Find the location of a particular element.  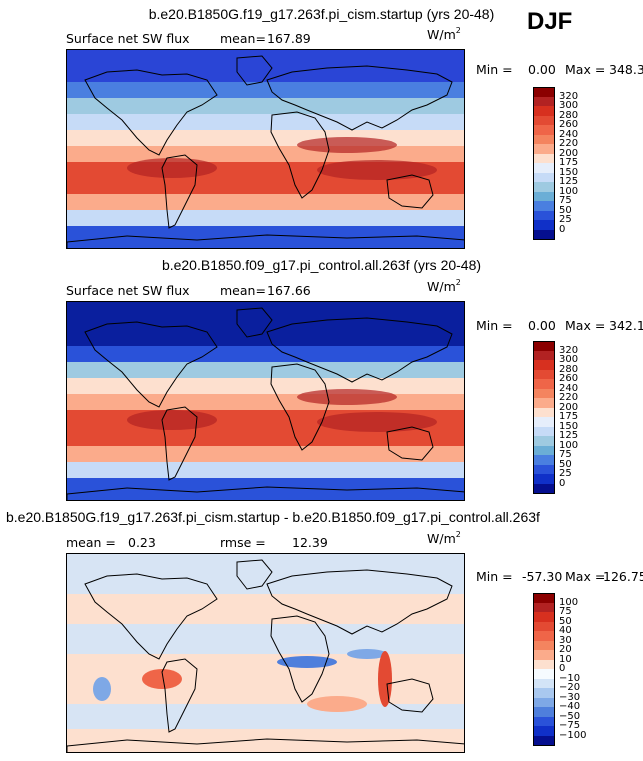

max-value: 348.34 is located at coordinates (626, 69).